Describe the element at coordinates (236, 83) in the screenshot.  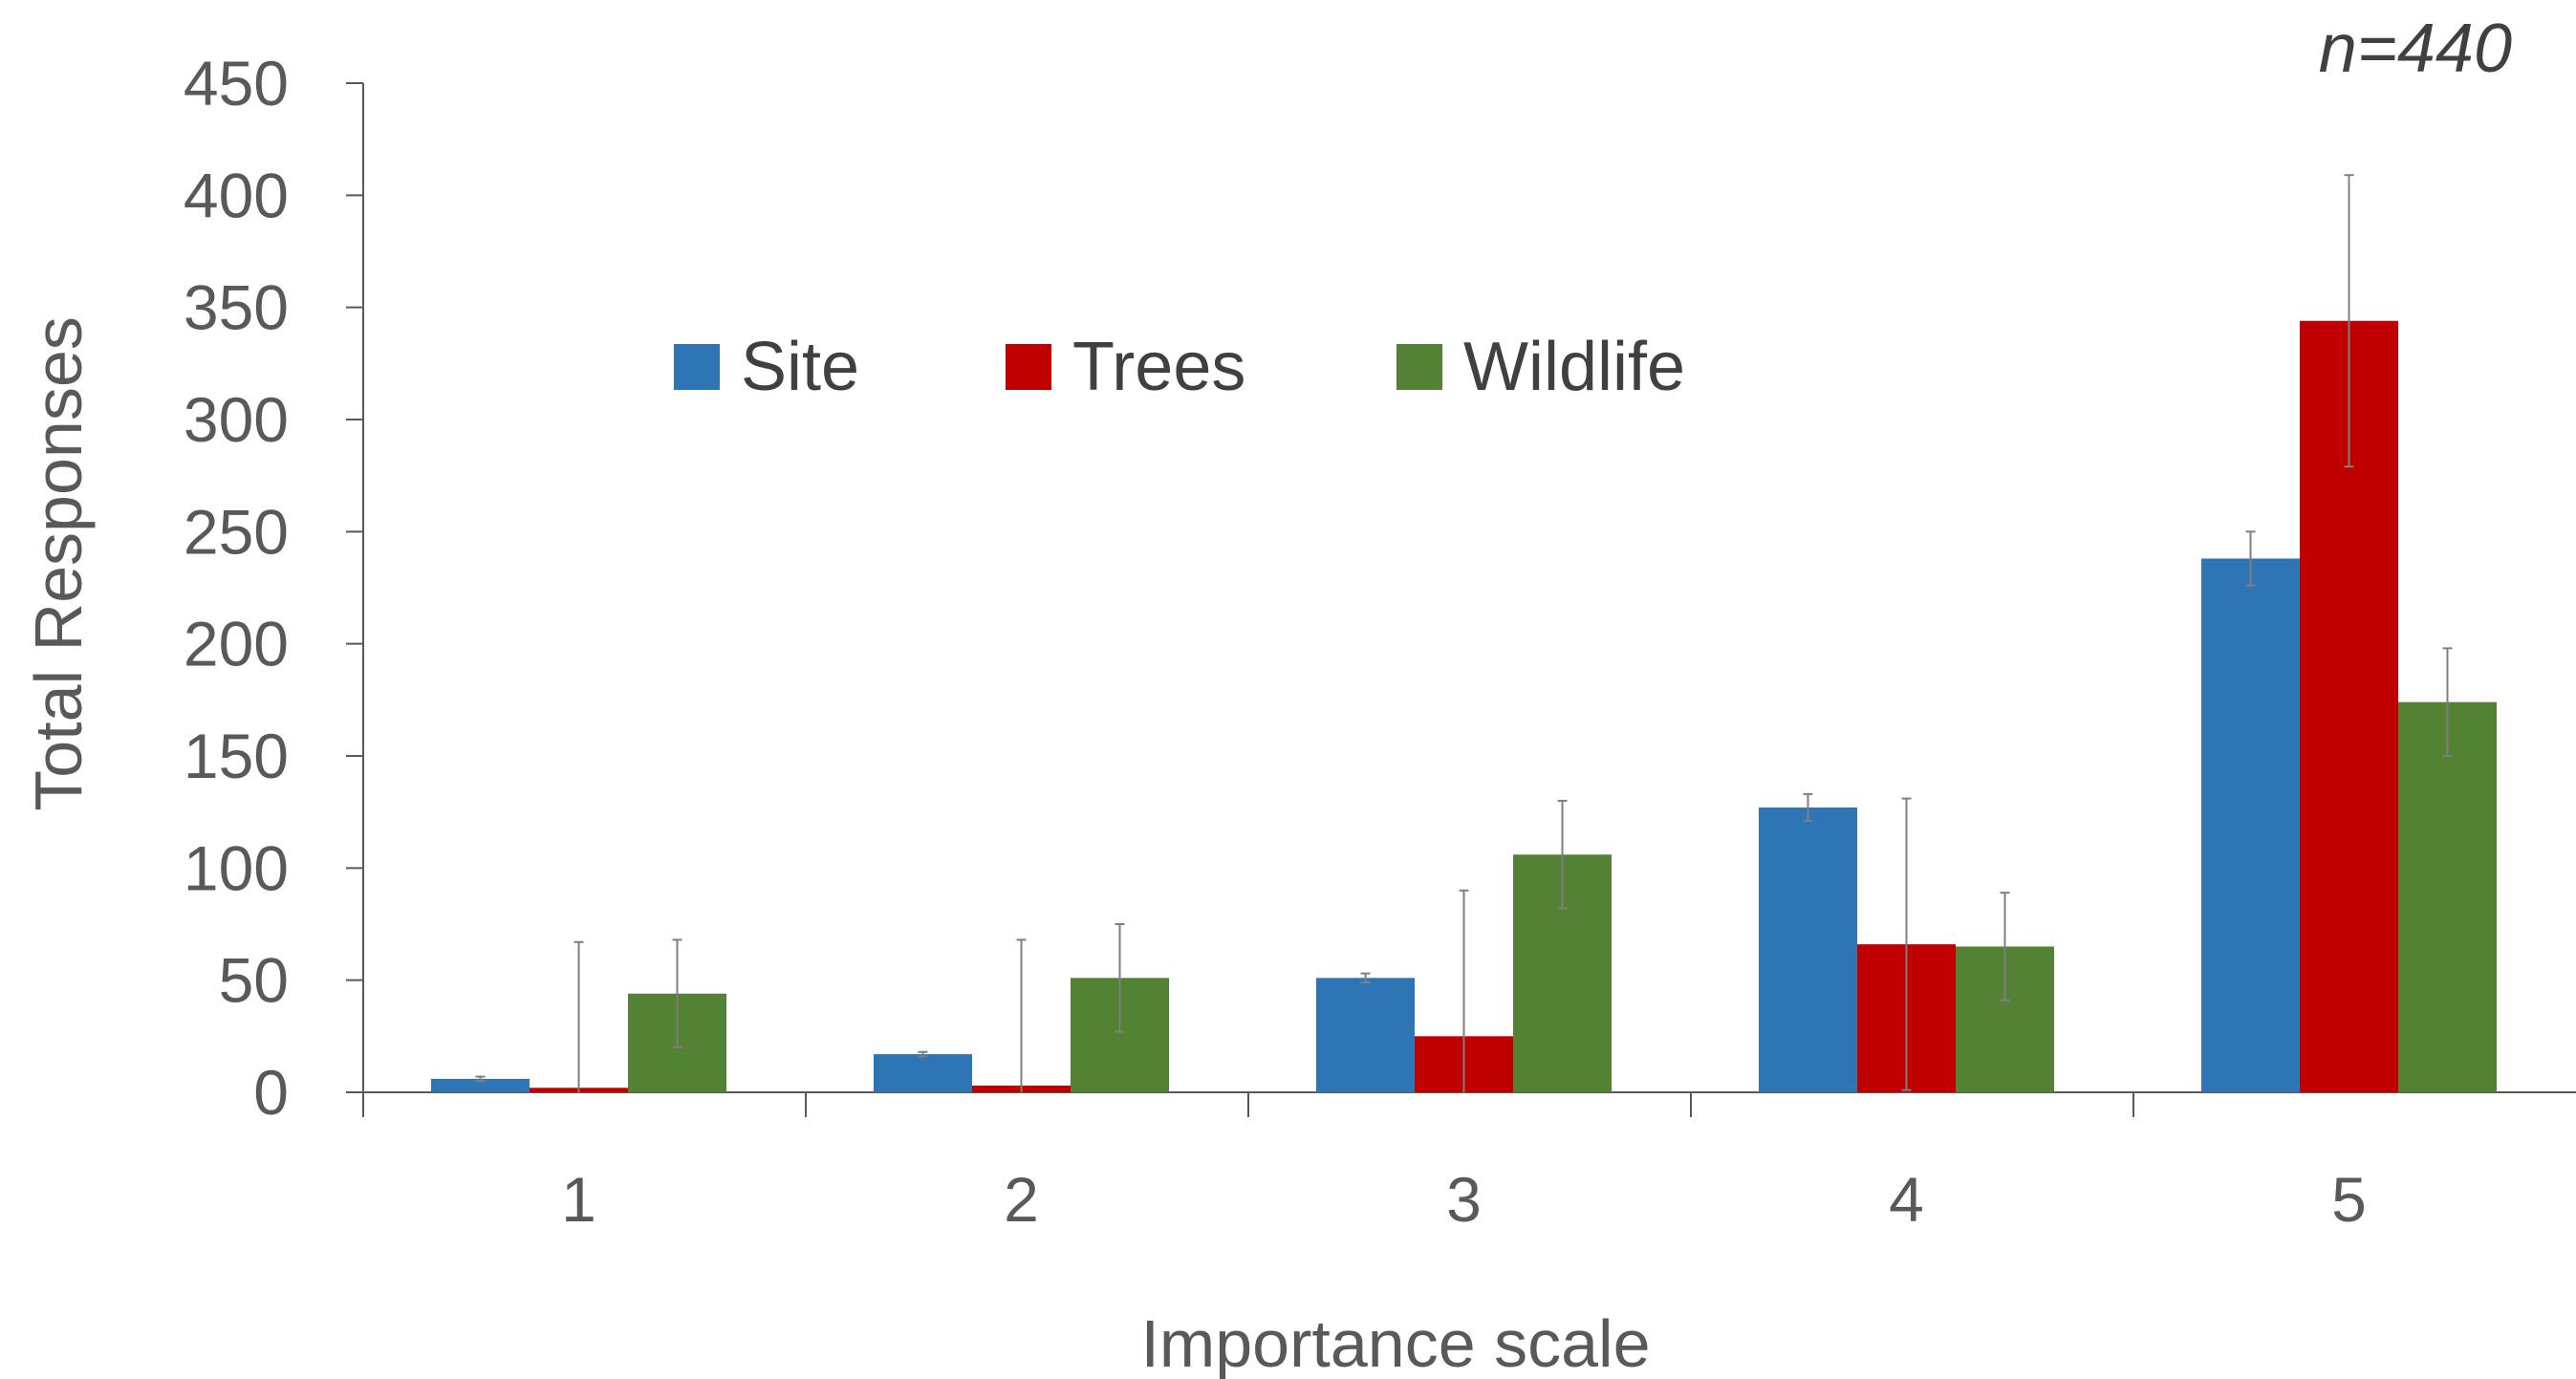
I see `y-tick-label: 450` at that location.